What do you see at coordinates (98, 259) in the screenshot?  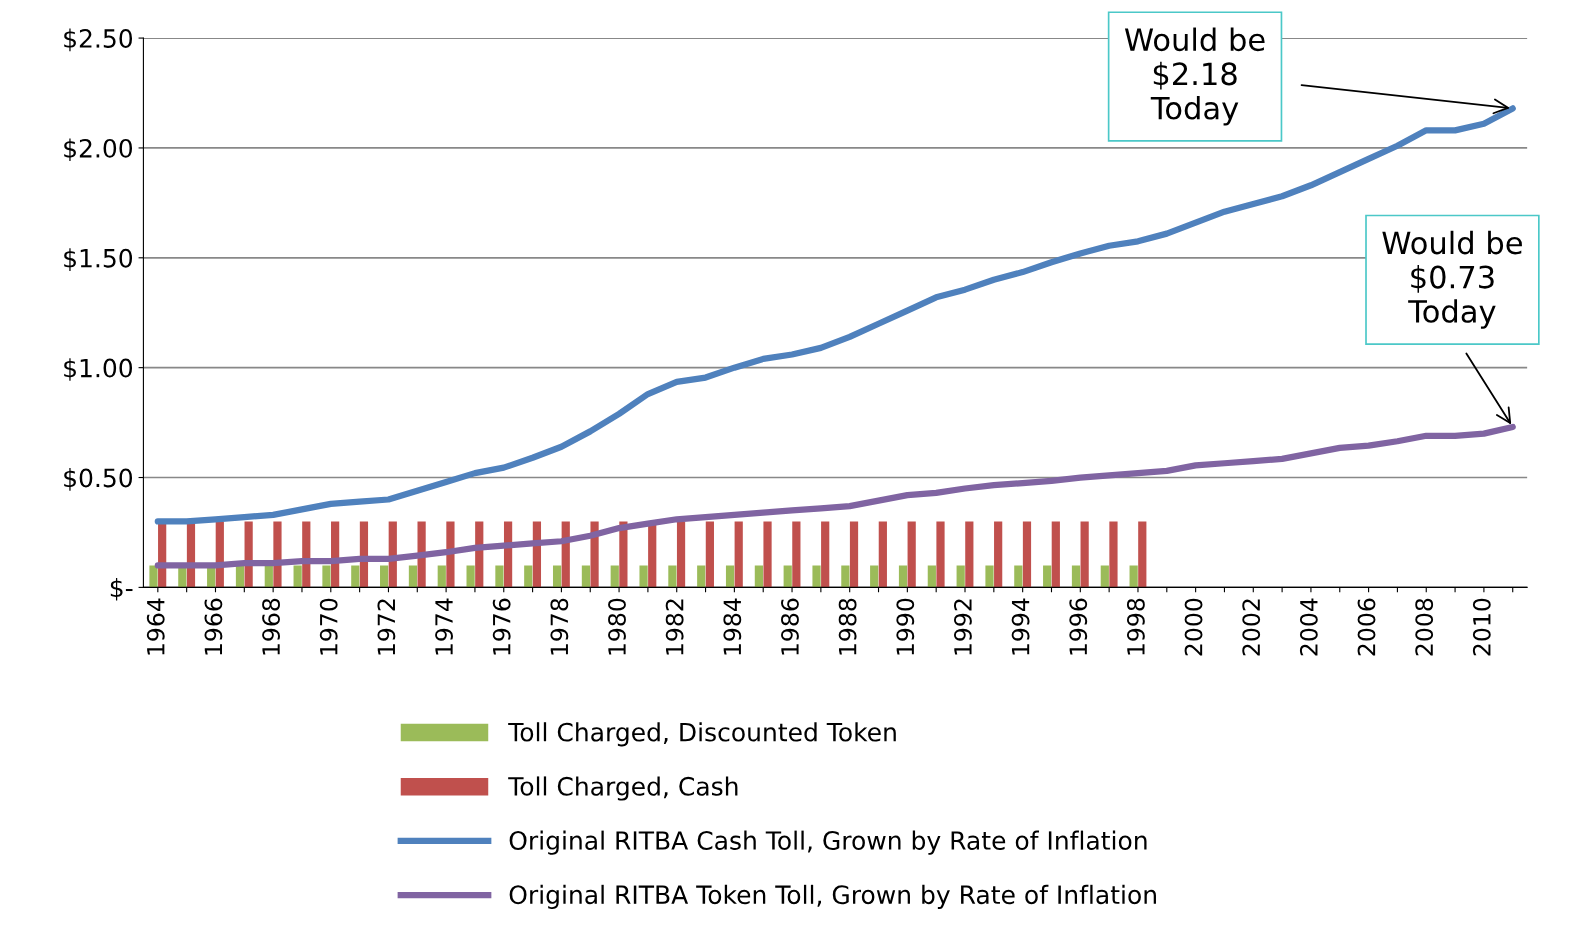 I see `y-tick-label: $1.50` at bounding box center [98, 259].